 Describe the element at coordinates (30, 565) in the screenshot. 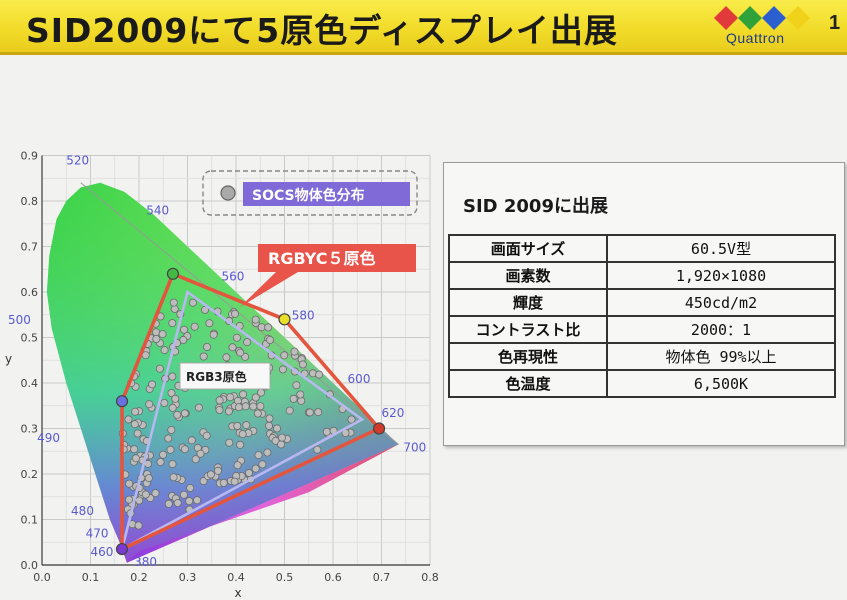

I see `y-tick-label: 0.0` at that location.